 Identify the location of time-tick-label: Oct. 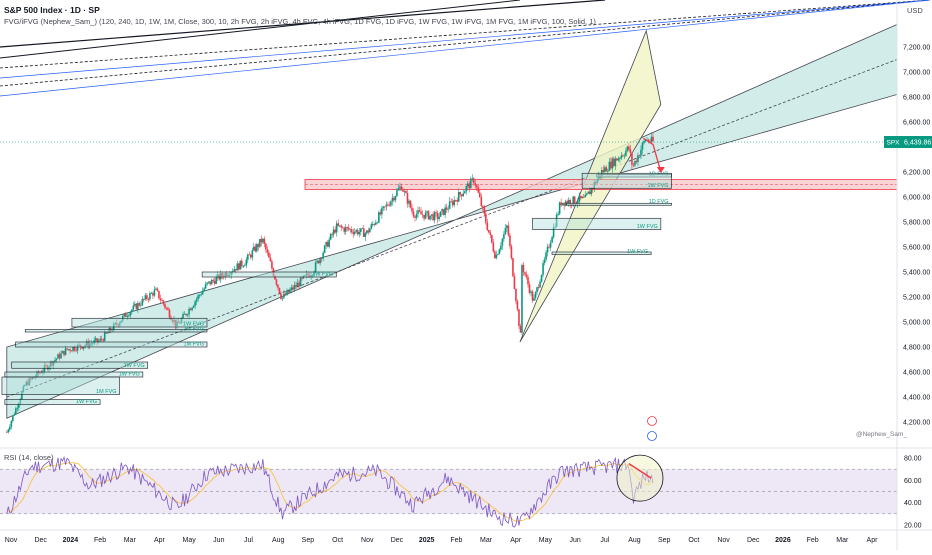
(337, 540).